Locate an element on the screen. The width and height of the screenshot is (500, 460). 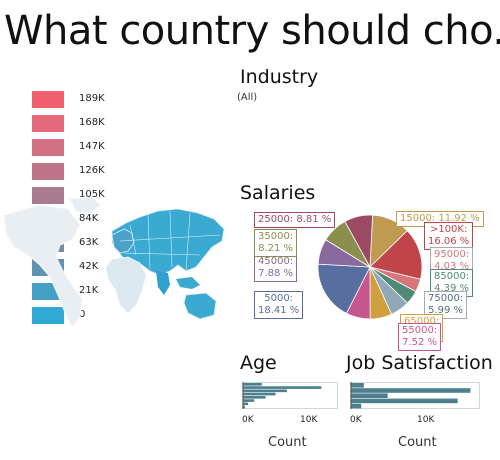
job-satisfaction-title: Job Satisfaction is located at coordinates (419, 363).